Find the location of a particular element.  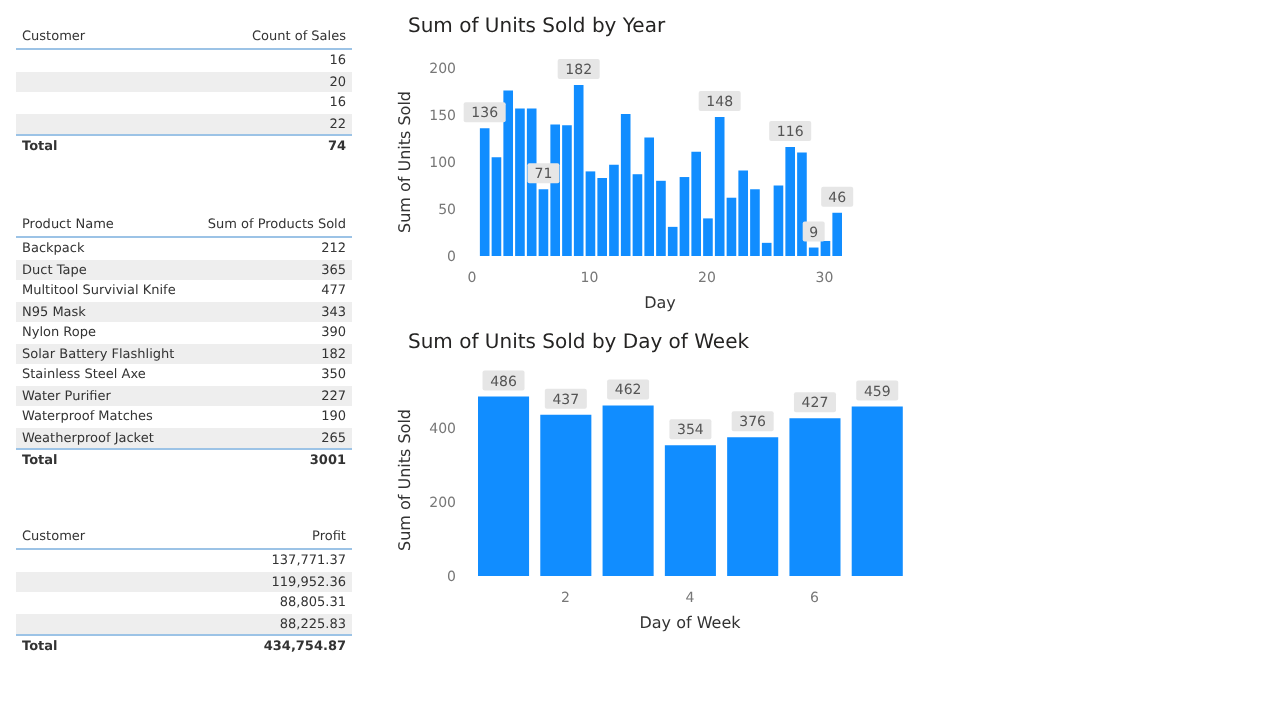

x-axis-title: Day is located at coordinates (660, 303).